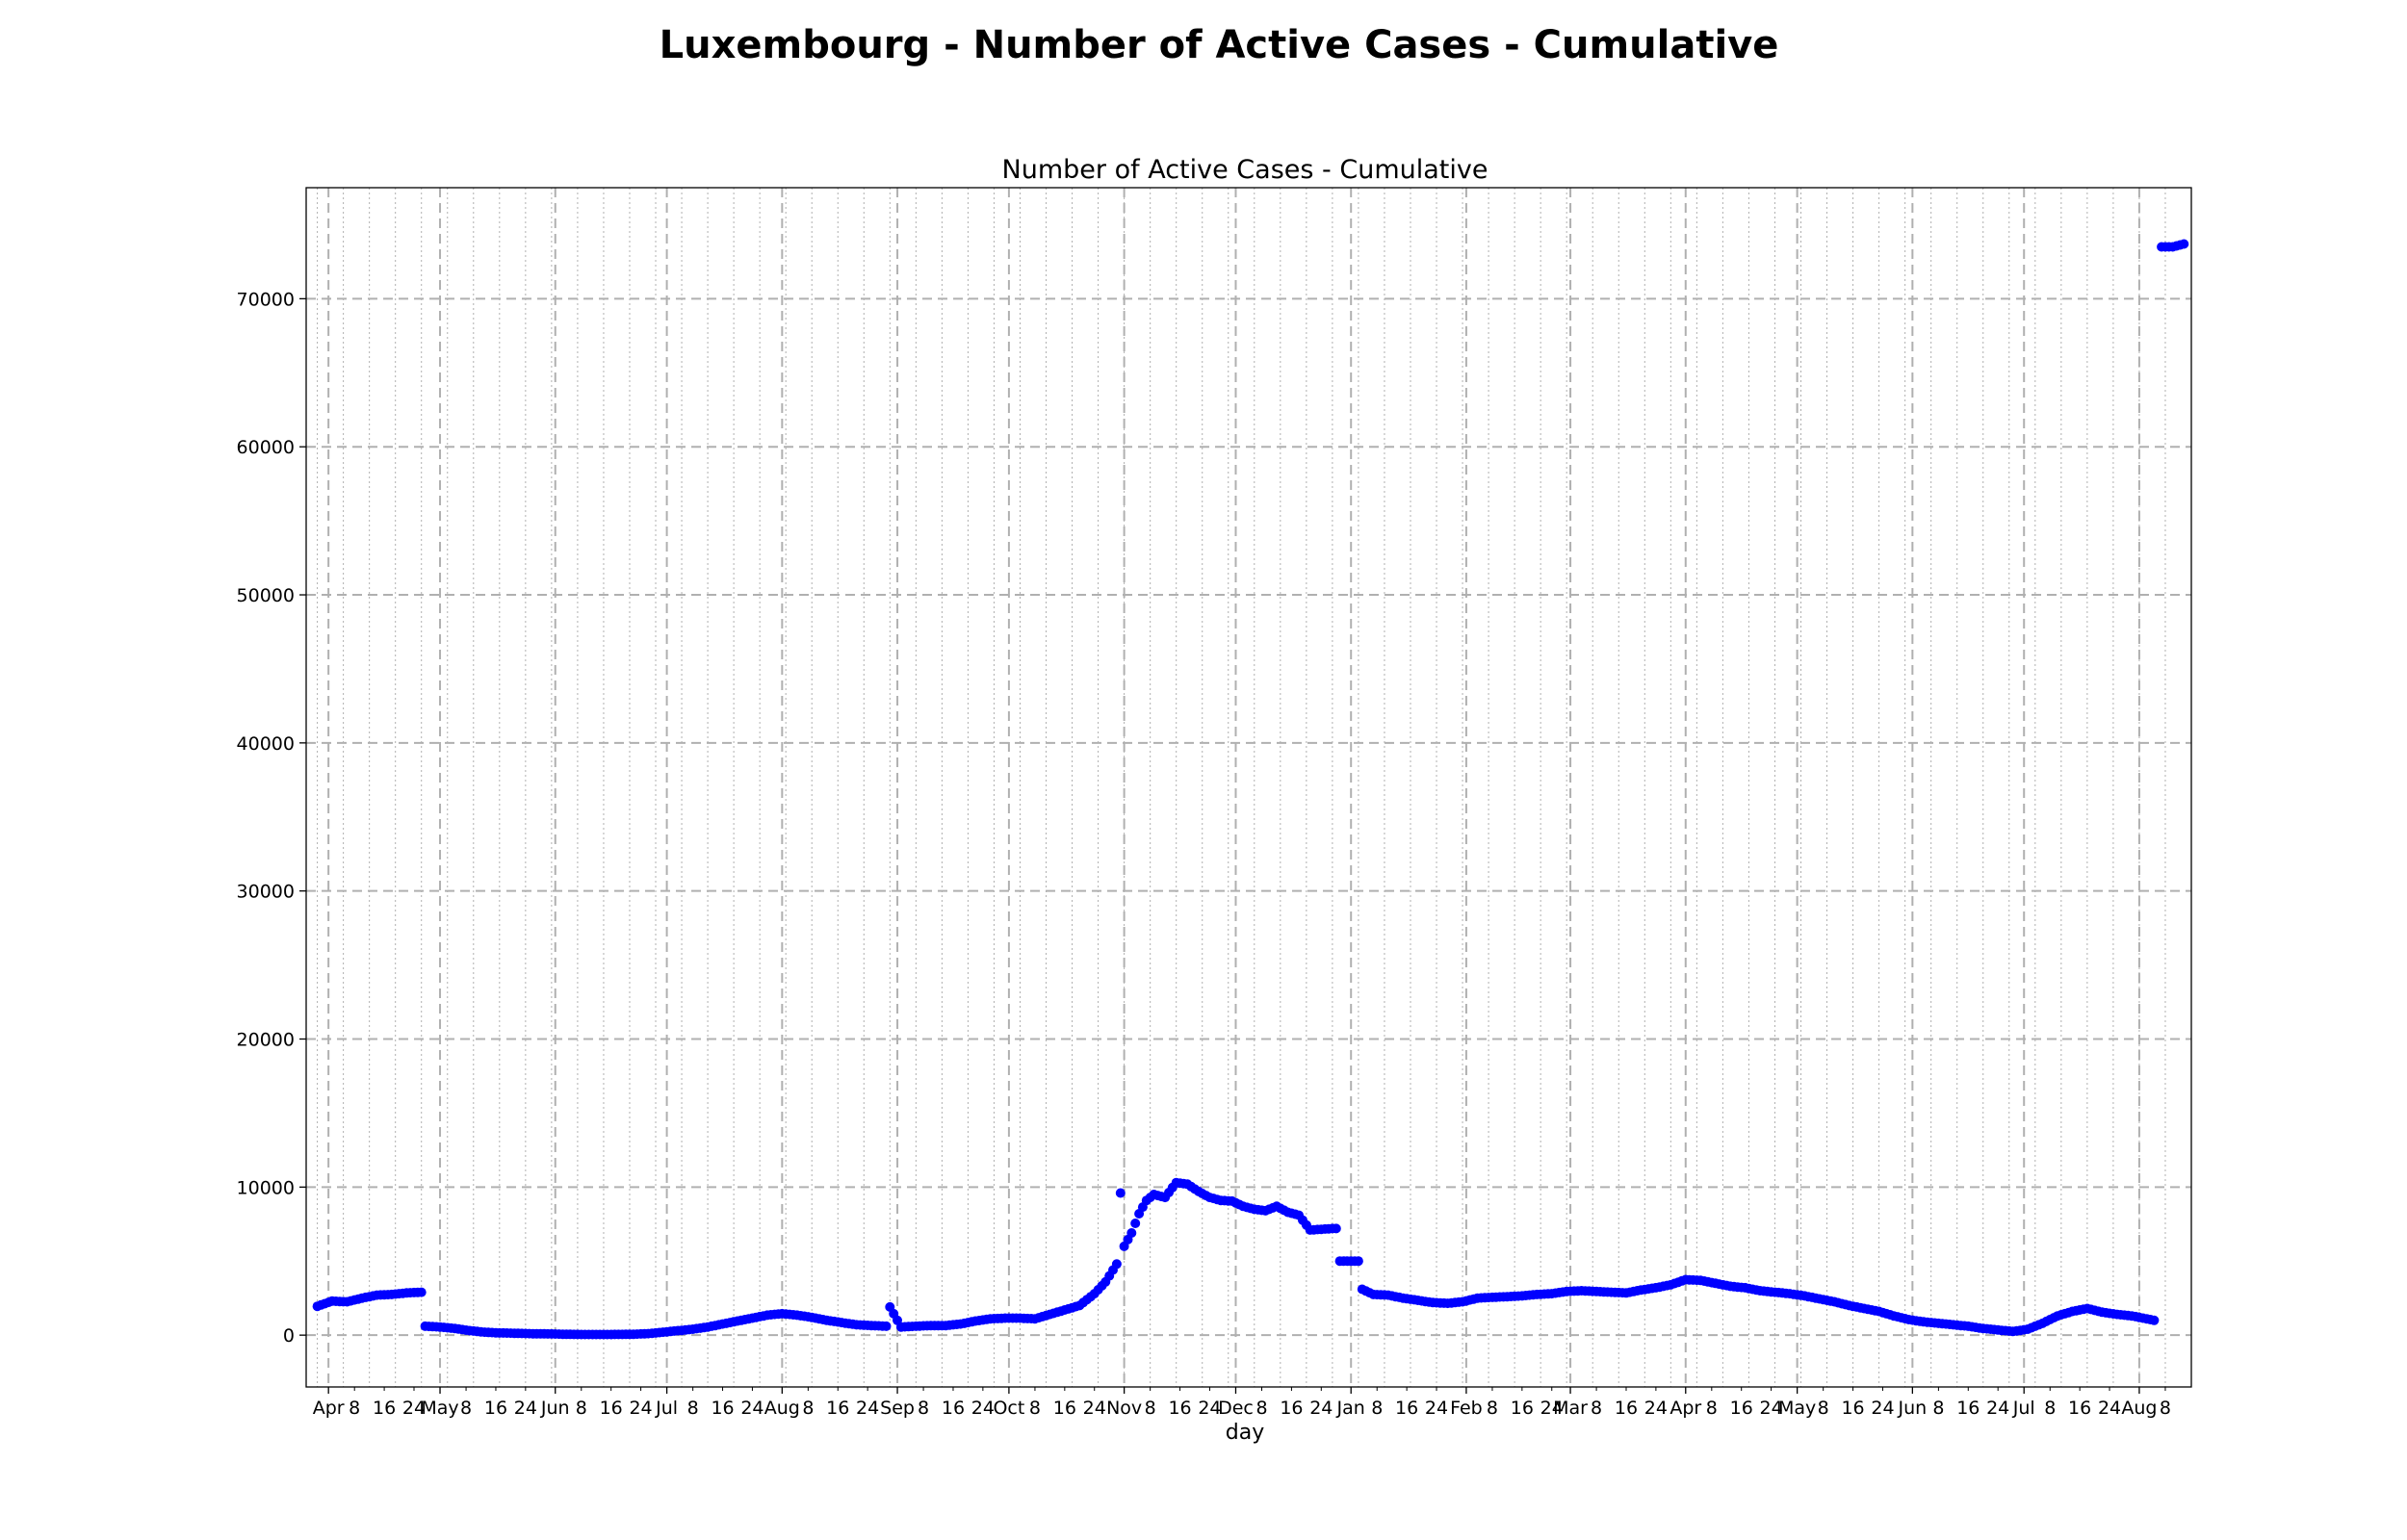 The width and height of the screenshot is (2407, 1540). I want to click on y-tick-label: 0, so click(289, 1336).